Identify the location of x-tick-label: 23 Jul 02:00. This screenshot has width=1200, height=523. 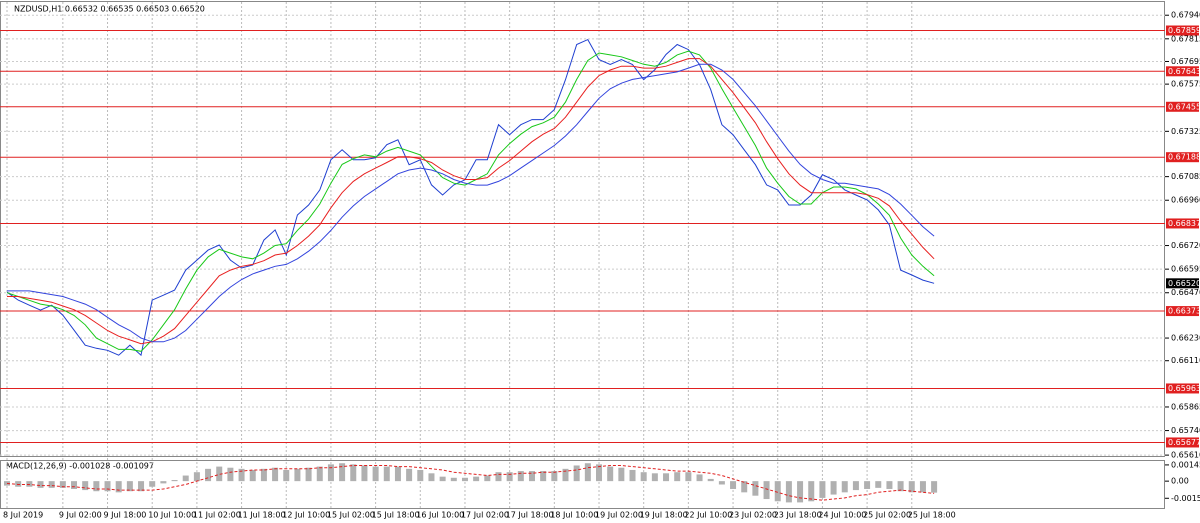
(753, 515).